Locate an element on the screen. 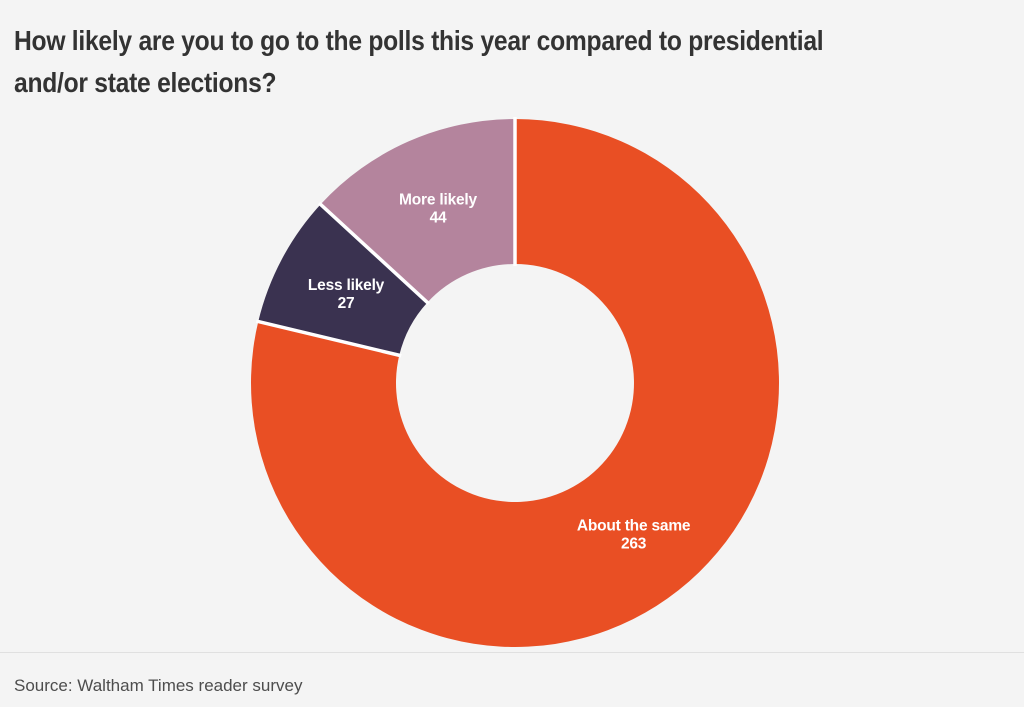 This screenshot has width=1024, height=715. bottom-strip is located at coordinates (512, 711).